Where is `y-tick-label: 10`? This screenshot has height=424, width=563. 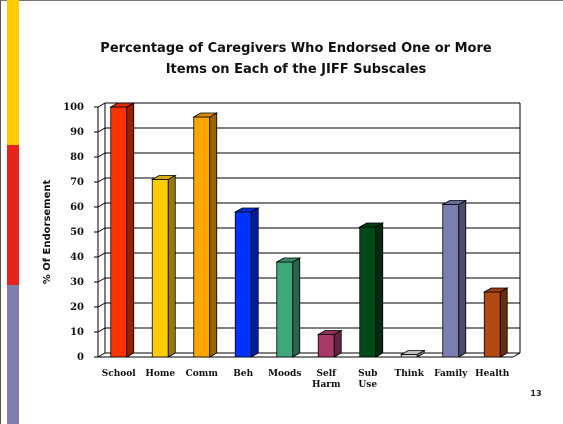 y-tick-label: 10 is located at coordinates (77, 332).